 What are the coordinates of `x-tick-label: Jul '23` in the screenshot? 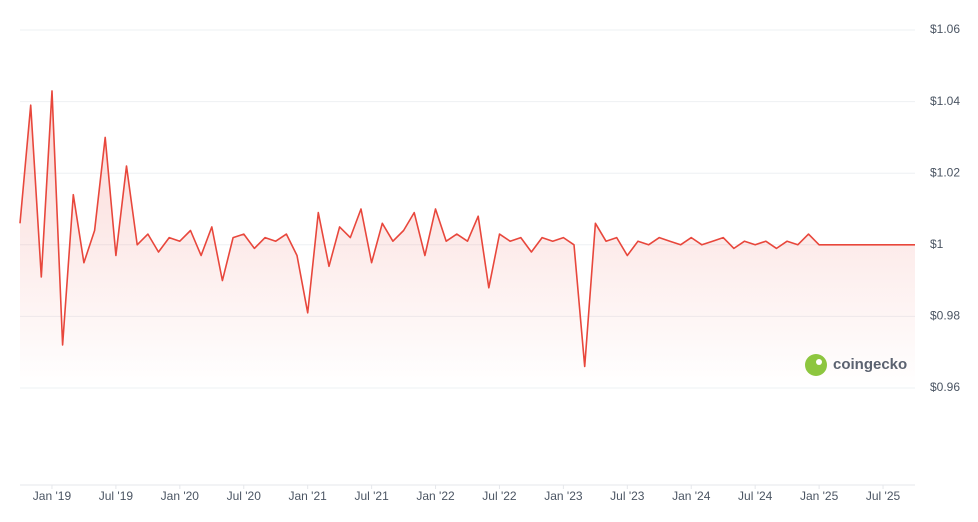 It's located at (627, 496).